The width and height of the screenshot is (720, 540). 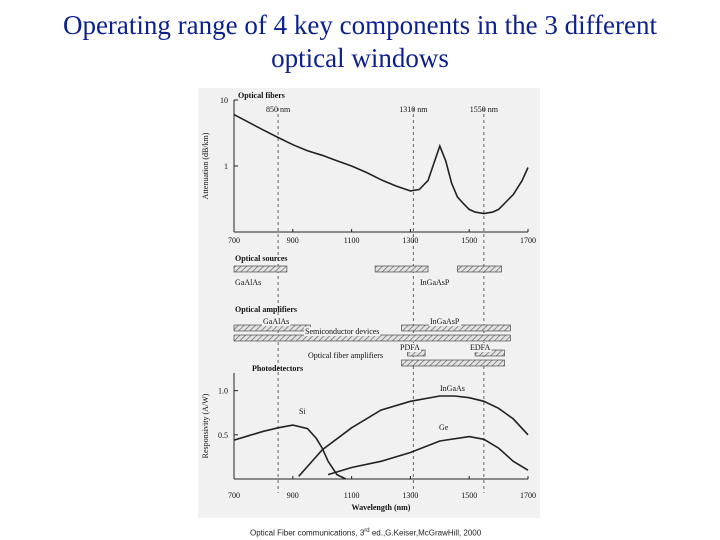 I want to click on caption-superscript: rd, so click(x=367, y=531).